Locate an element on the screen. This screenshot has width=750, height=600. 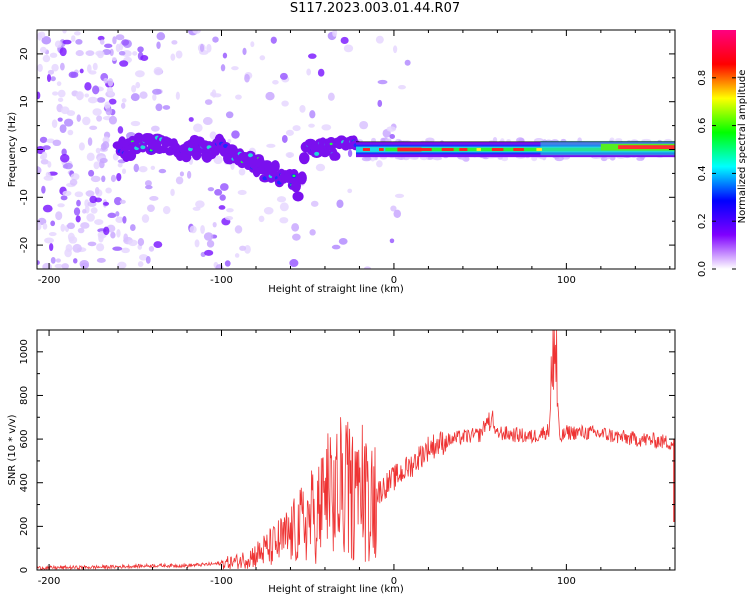
x-tick-label: -100 is located at coordinates (221, 581).